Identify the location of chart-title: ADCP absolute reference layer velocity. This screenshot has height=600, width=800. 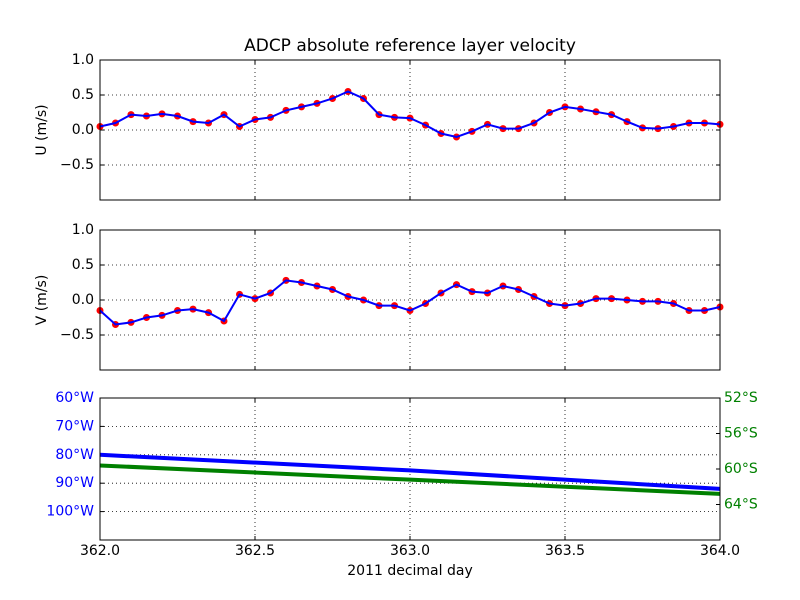
(410, 46).